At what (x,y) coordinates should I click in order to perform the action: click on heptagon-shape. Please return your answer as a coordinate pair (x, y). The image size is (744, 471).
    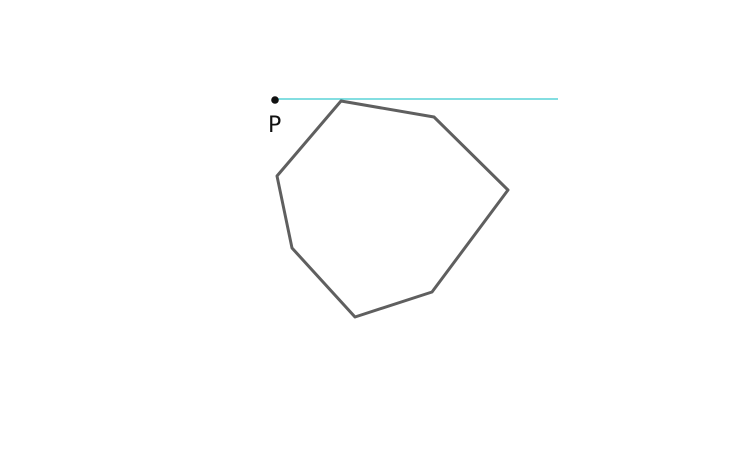
    Looking at the image, I should click on (392, 209).